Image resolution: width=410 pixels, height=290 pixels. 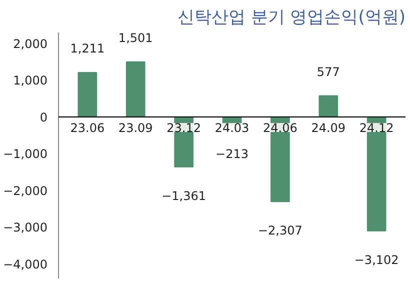 I want to click on data-label: −3,102, so click(x=376, y=259).